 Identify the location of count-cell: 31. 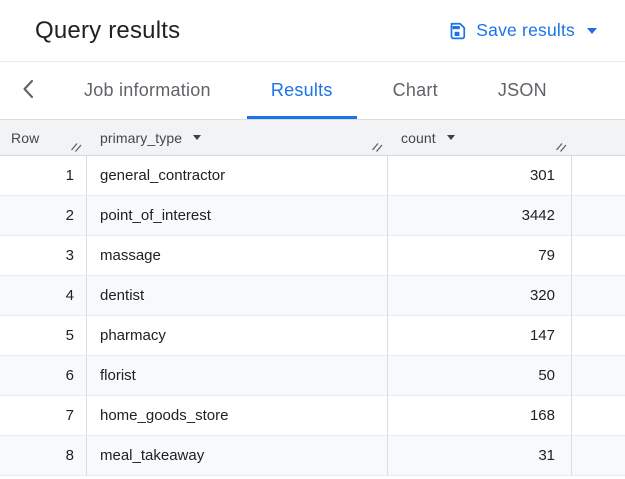
(480, 456).